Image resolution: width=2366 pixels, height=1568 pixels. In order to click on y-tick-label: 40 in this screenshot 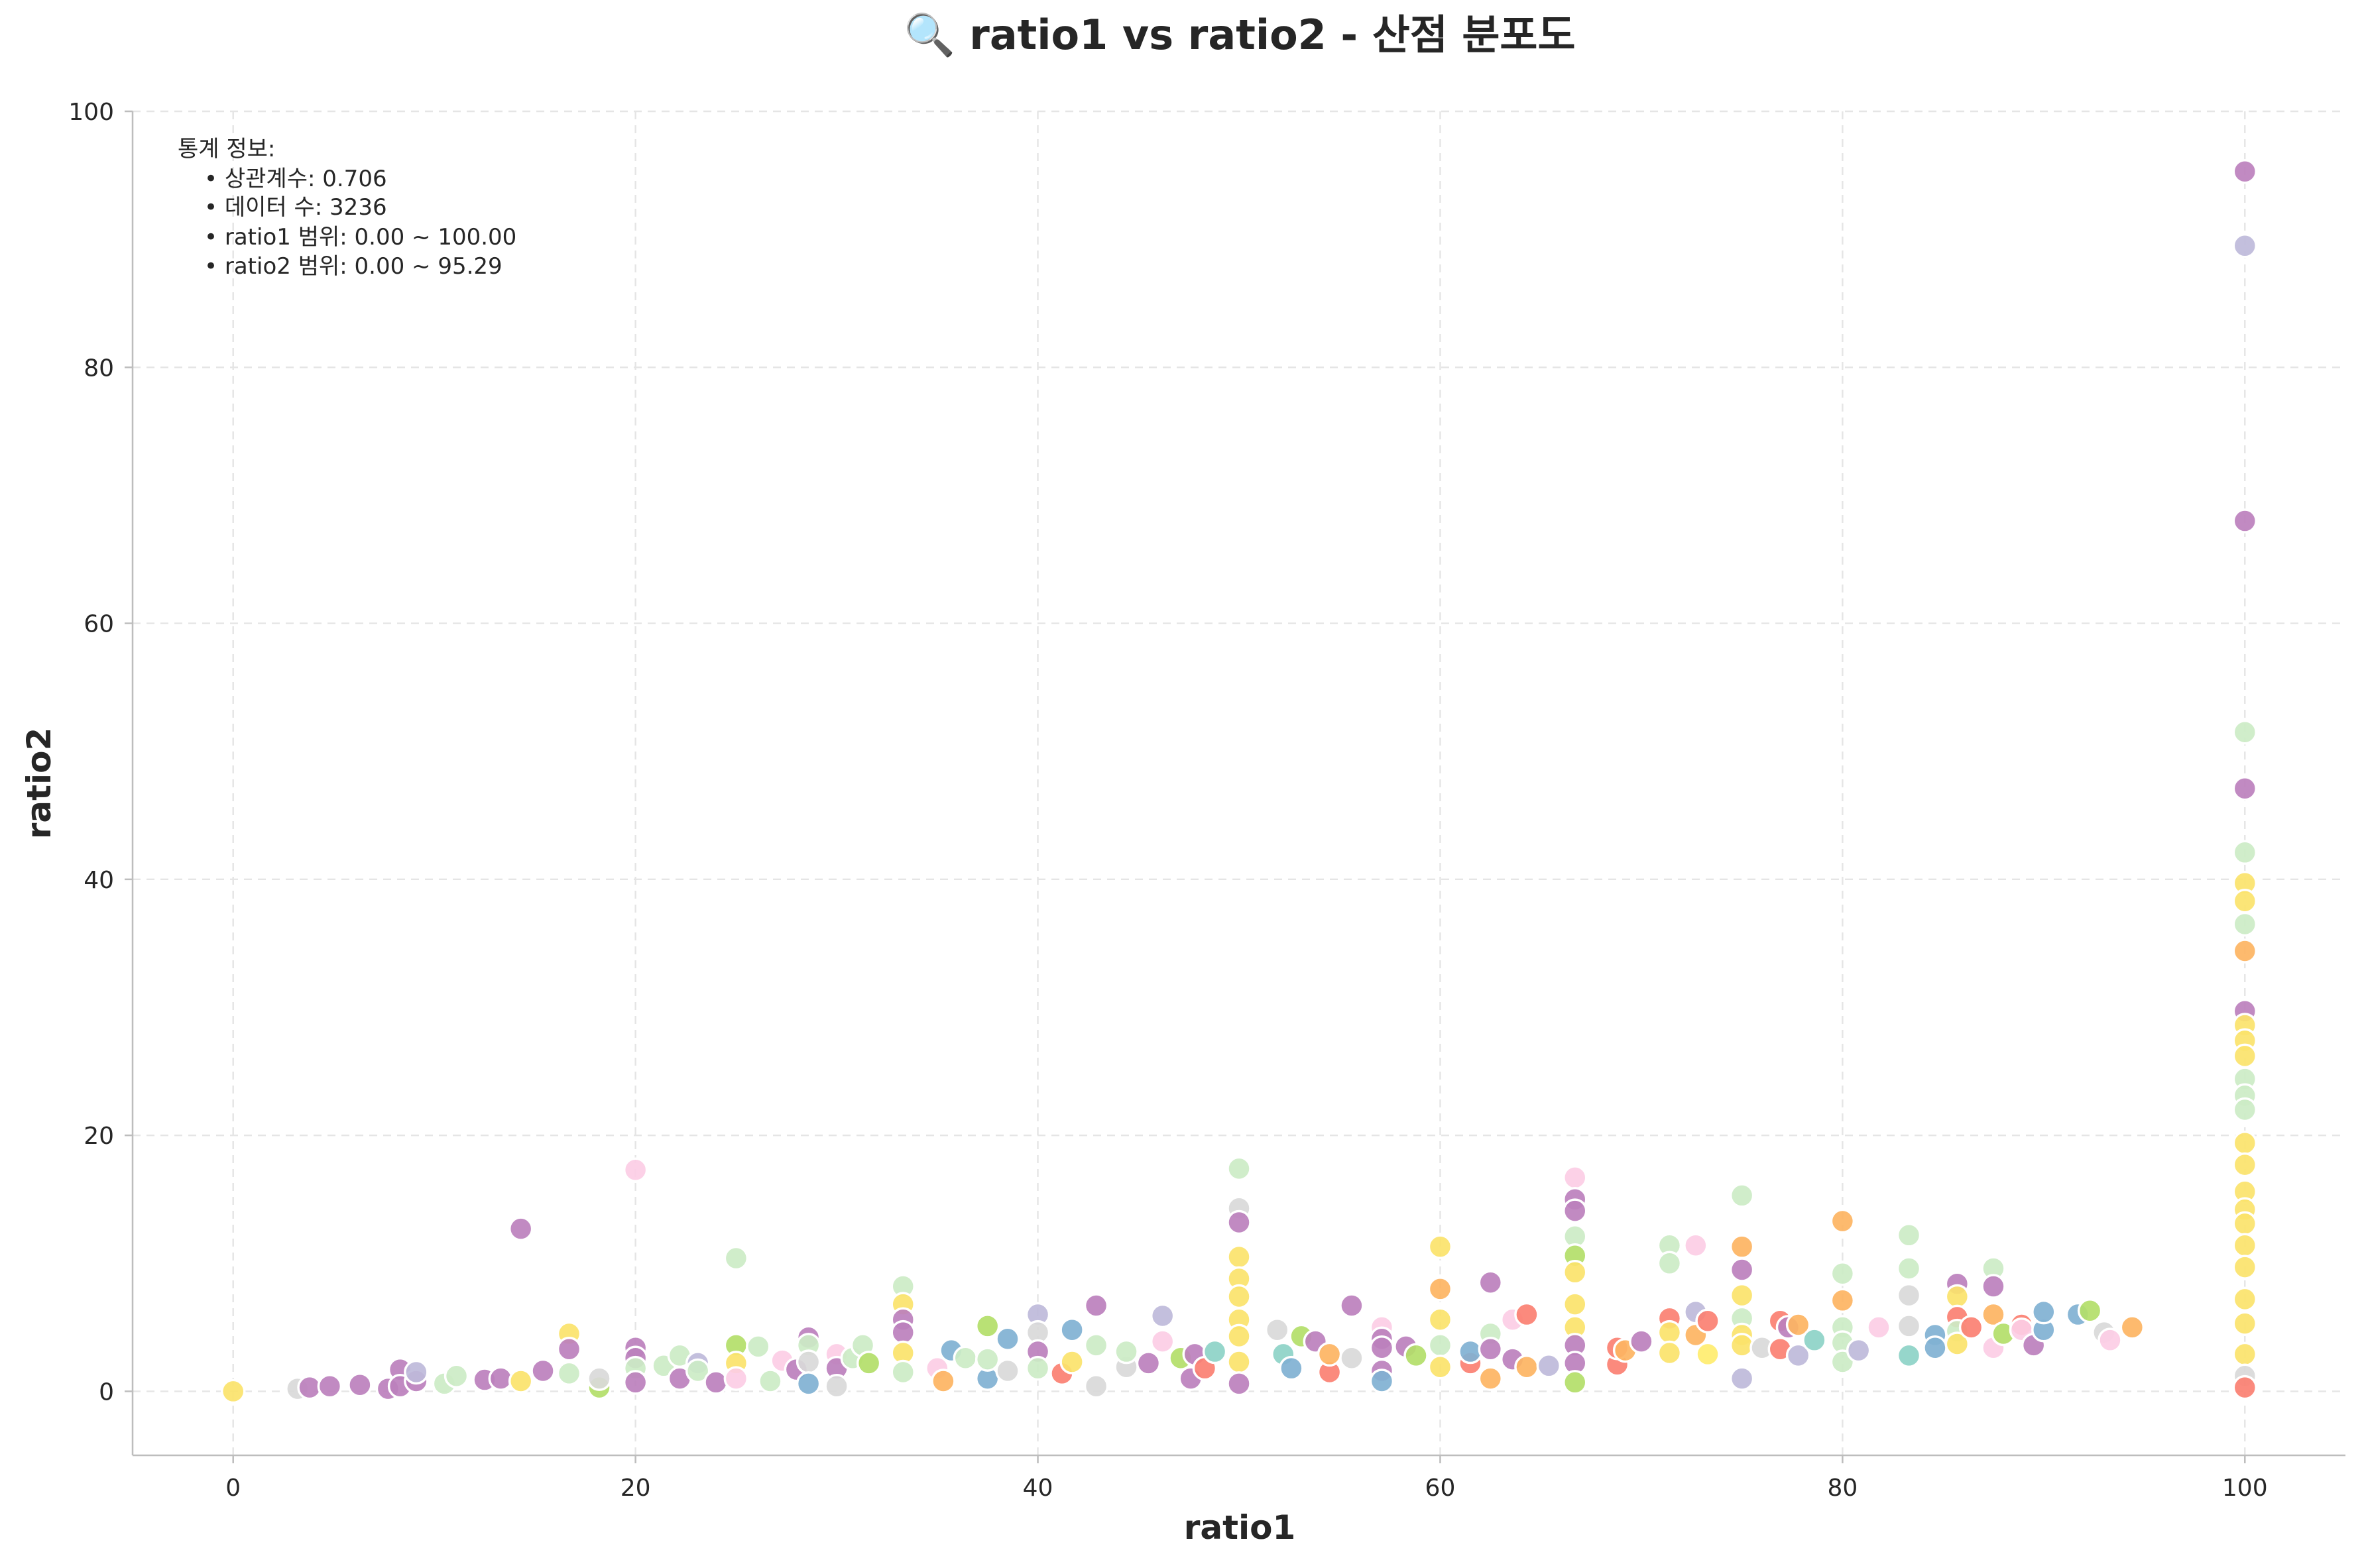, I will do `click(99, 880)`.